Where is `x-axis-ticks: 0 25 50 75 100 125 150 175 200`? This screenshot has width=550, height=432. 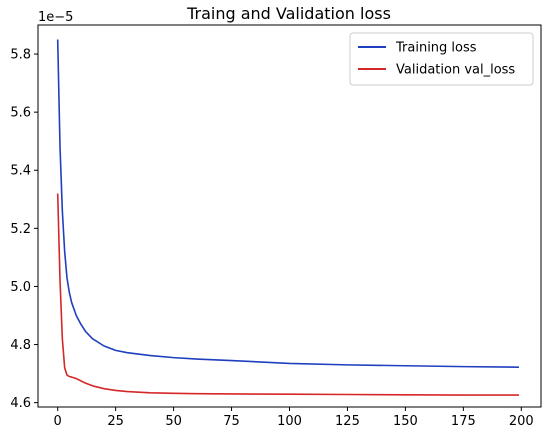 x-axis-ticks: 0 25 50 75 100 125 150 175 200 is located at coordinates (294, 418).